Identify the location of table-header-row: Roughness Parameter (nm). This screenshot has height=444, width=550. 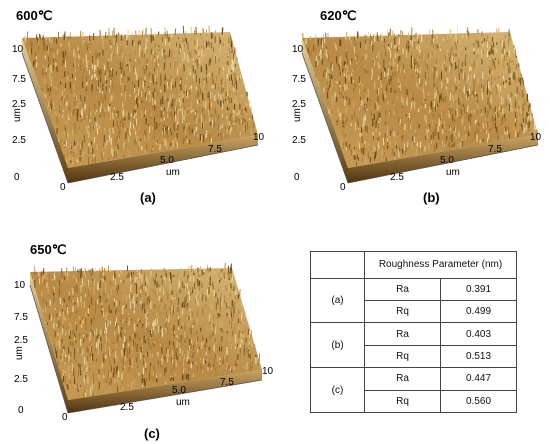
(414, 265).